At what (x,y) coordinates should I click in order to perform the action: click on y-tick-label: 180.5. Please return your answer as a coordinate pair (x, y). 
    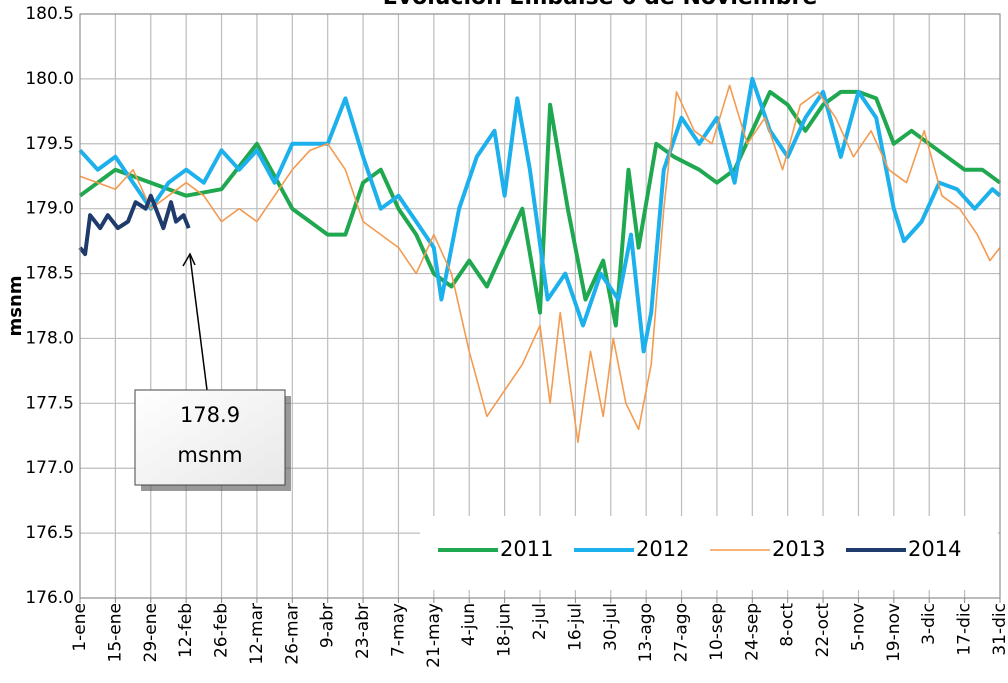
    Looking at the image, I should click on (49, 14).